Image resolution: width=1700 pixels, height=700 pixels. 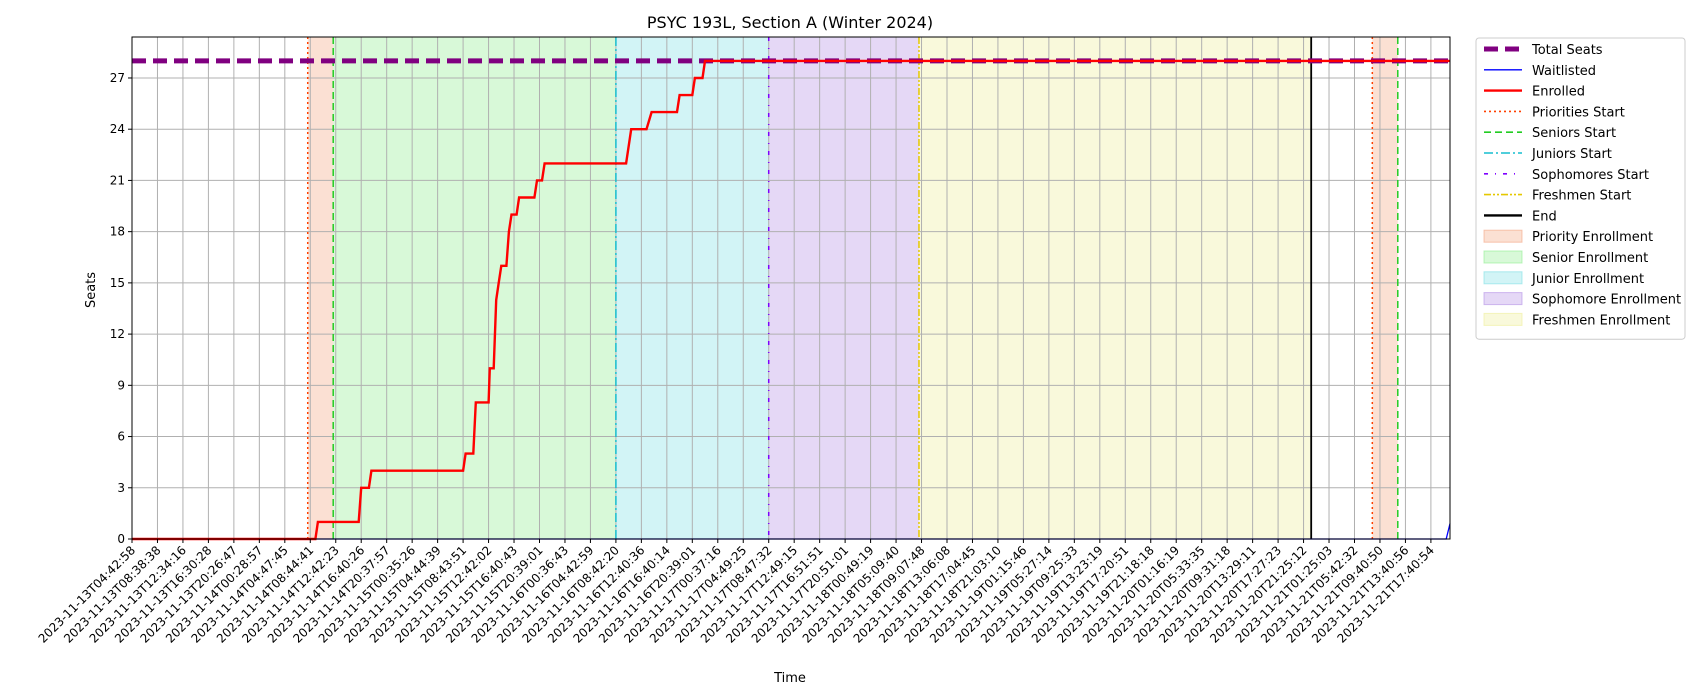 What do you see at coordinates (474, 288) in the screenshot?
I see `region-senior-enrollment` at bounding box center [474, 288].